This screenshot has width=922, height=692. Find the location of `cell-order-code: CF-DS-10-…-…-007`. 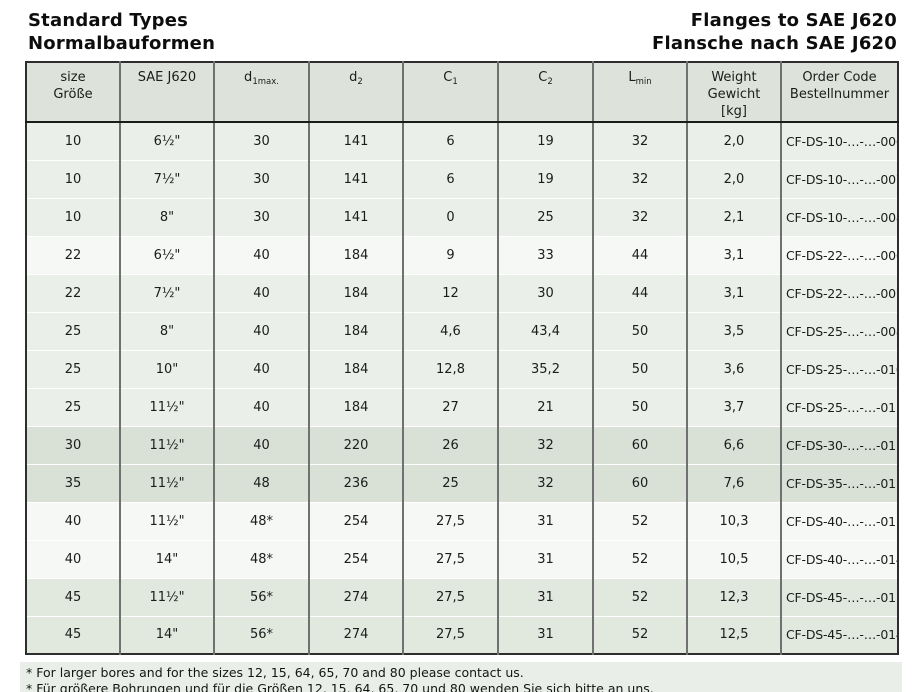

cell-order-code: CF-DS-10-…-…-007 is located at coordinates (839, 178).